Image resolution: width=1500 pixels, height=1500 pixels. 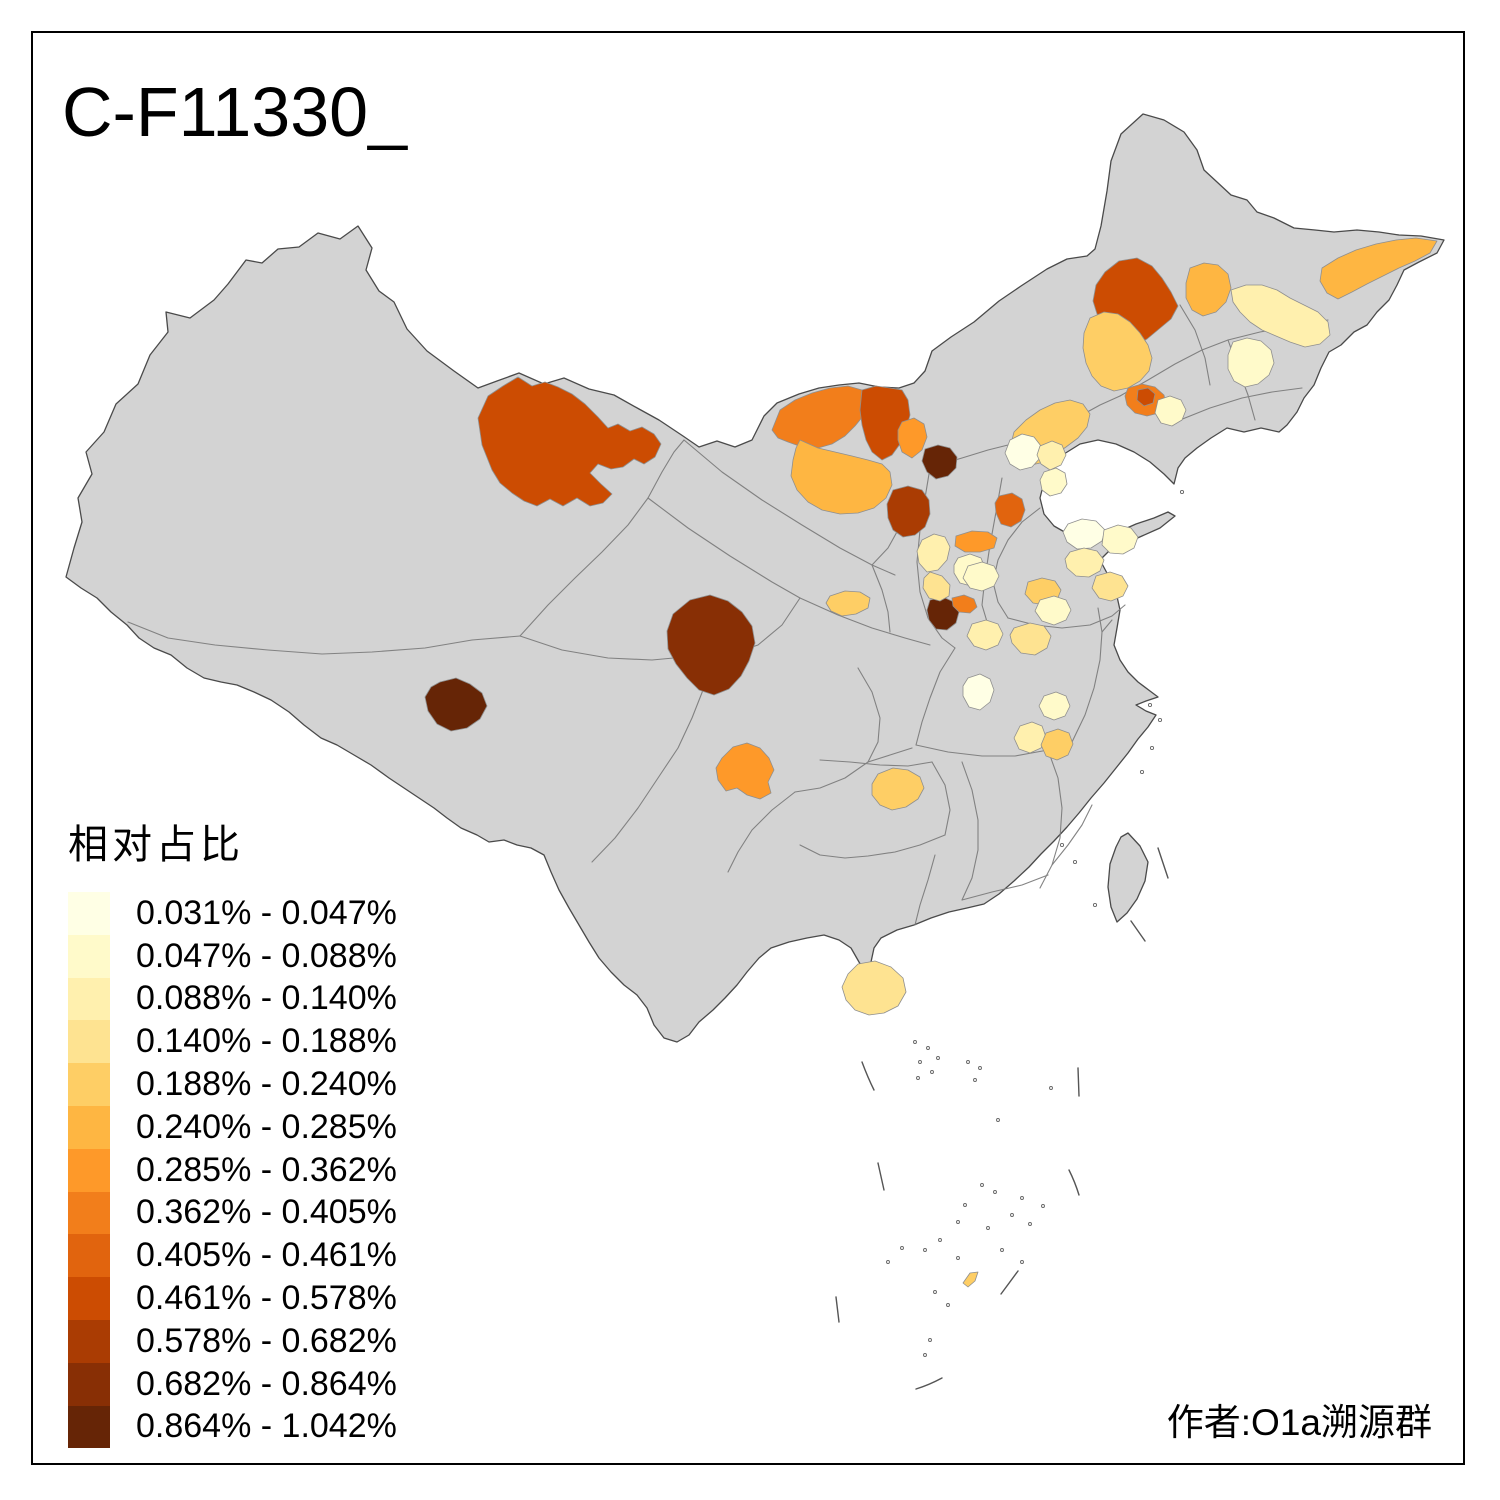 I want to click on legend-row: 0.405% - 0.461%, so click(x=232, y=1256).